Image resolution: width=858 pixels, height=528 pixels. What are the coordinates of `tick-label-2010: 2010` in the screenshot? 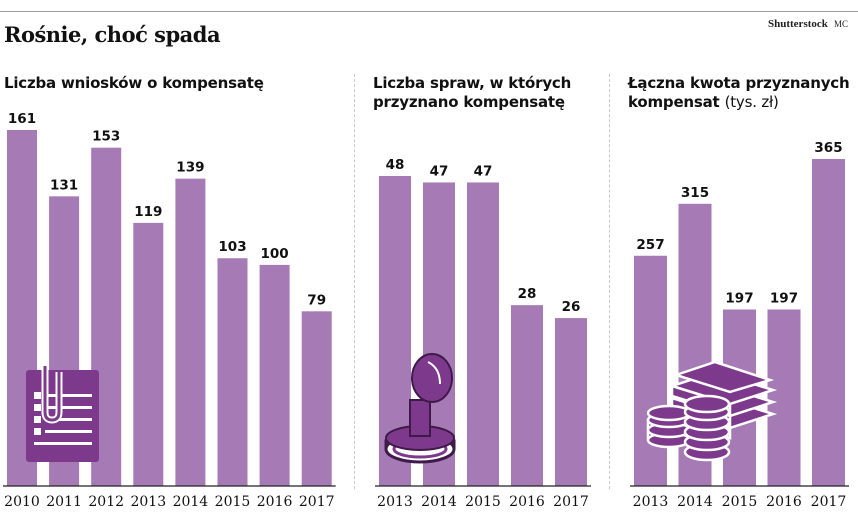 It's located at (22, 502).